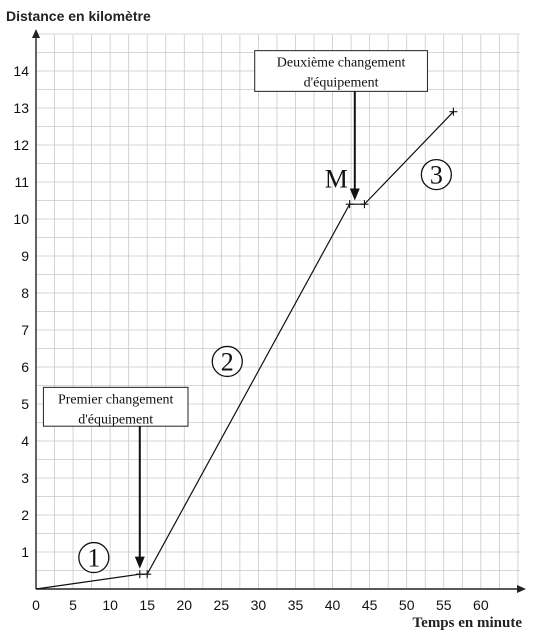  Describe the element at coordinates (21, 71) in the screenshot. I see `y-tick-label: 14` at that location.